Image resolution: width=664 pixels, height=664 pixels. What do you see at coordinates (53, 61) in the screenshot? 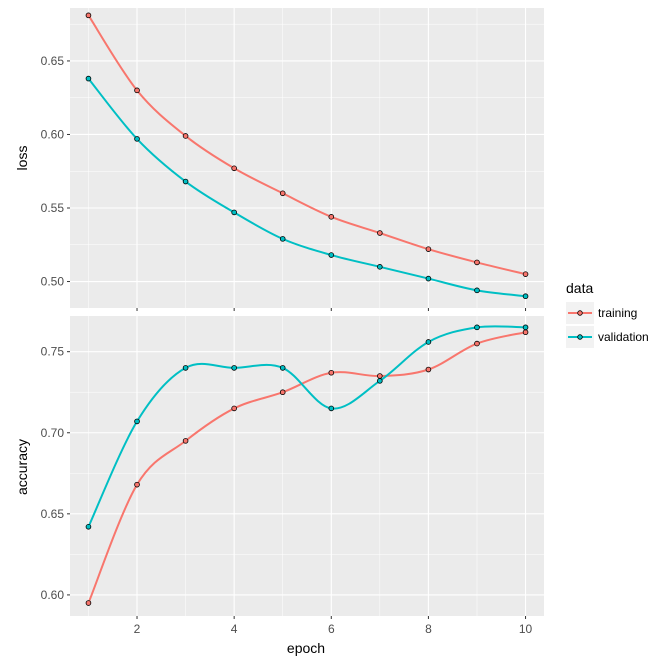
I see `loss-y-tick-label: 0.65` at bounding box center [53, 61].